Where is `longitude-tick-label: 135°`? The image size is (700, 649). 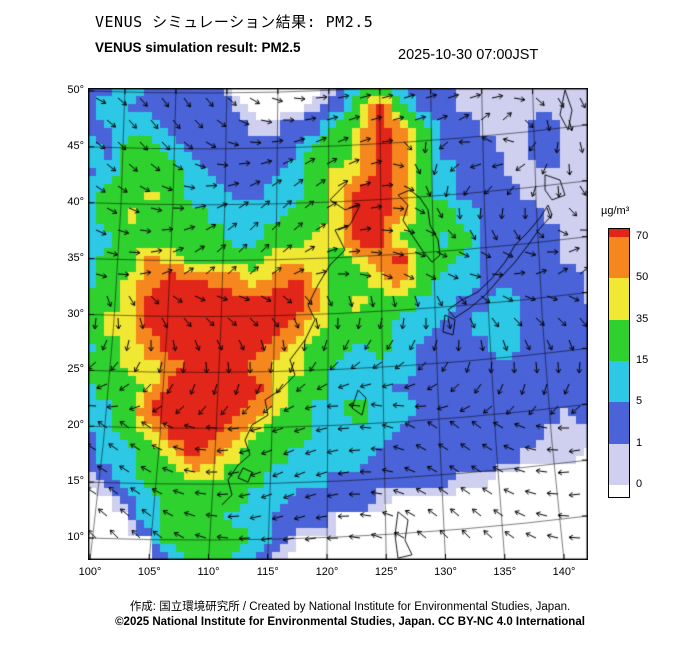 longitude-tick-label: 135° is located at coordinates (505, 572).